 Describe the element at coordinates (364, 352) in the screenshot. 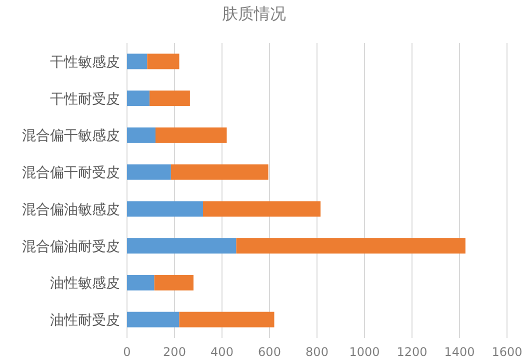

I see `x-tick-label: 1000` at that location.